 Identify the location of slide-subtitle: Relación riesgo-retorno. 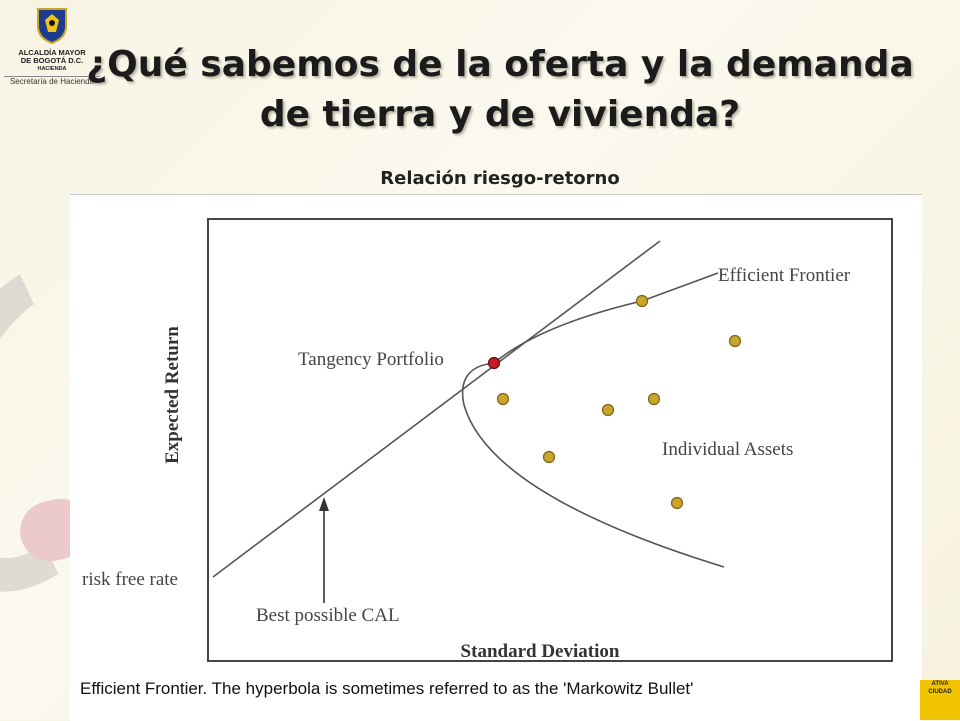
(500, 178).